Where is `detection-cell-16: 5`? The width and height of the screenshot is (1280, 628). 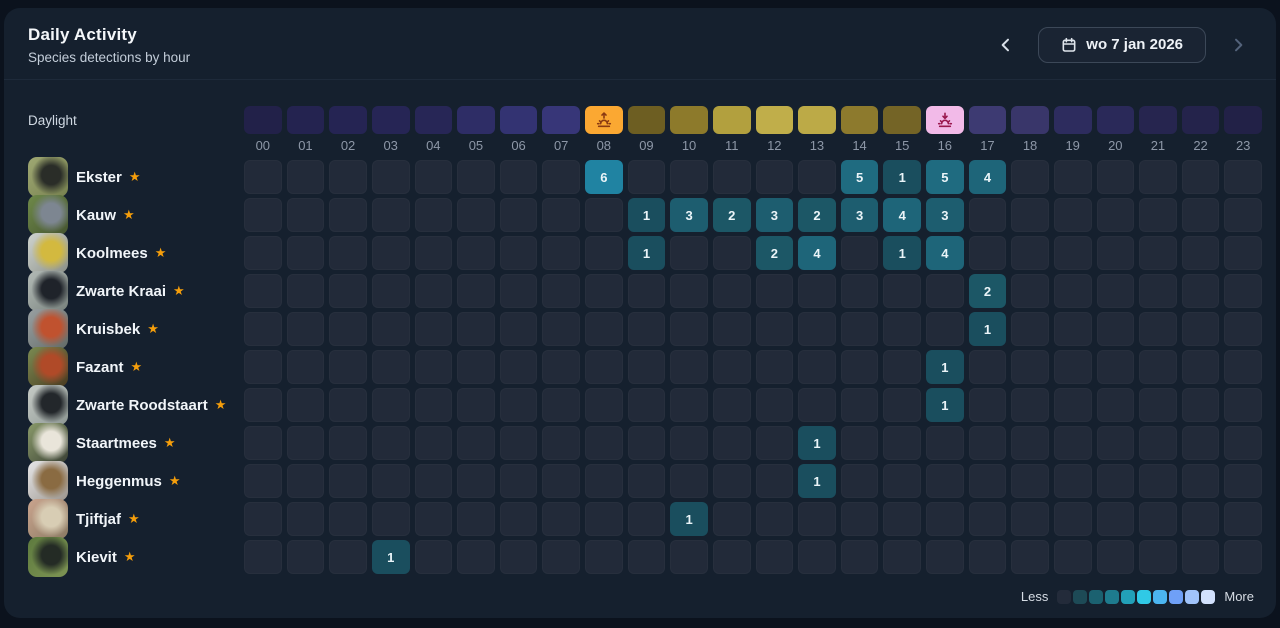
detection-cell-16: 5 is located at coordinates (945, 177).